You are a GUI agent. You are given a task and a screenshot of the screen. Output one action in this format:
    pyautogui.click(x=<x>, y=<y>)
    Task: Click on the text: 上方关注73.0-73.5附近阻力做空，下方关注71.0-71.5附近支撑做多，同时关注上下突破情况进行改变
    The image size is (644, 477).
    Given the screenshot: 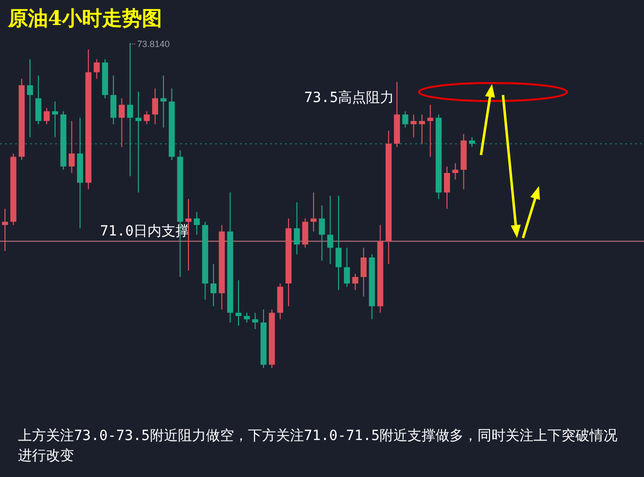 What is the action you would take?
    pyautogui.click(x=318, y=446)
    